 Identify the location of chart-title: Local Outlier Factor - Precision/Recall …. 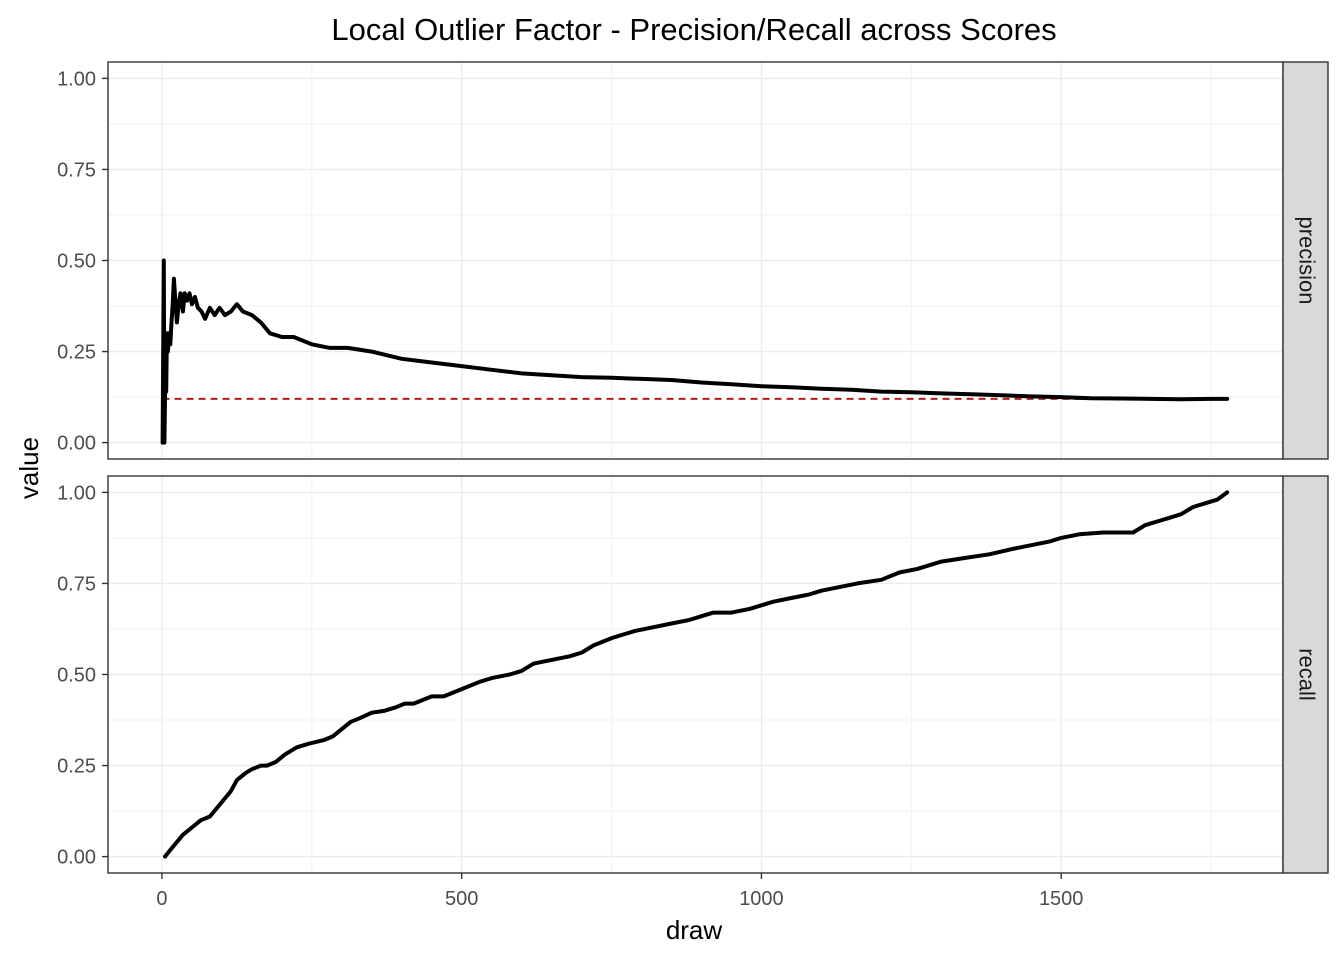
(693, 29).